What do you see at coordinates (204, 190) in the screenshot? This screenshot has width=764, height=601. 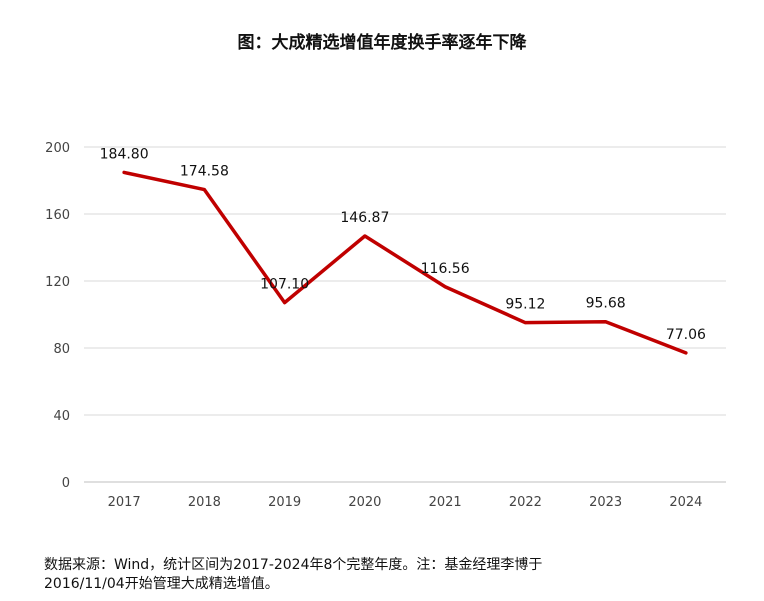 I see `data-point-2018` at bounding box center [204, 190].